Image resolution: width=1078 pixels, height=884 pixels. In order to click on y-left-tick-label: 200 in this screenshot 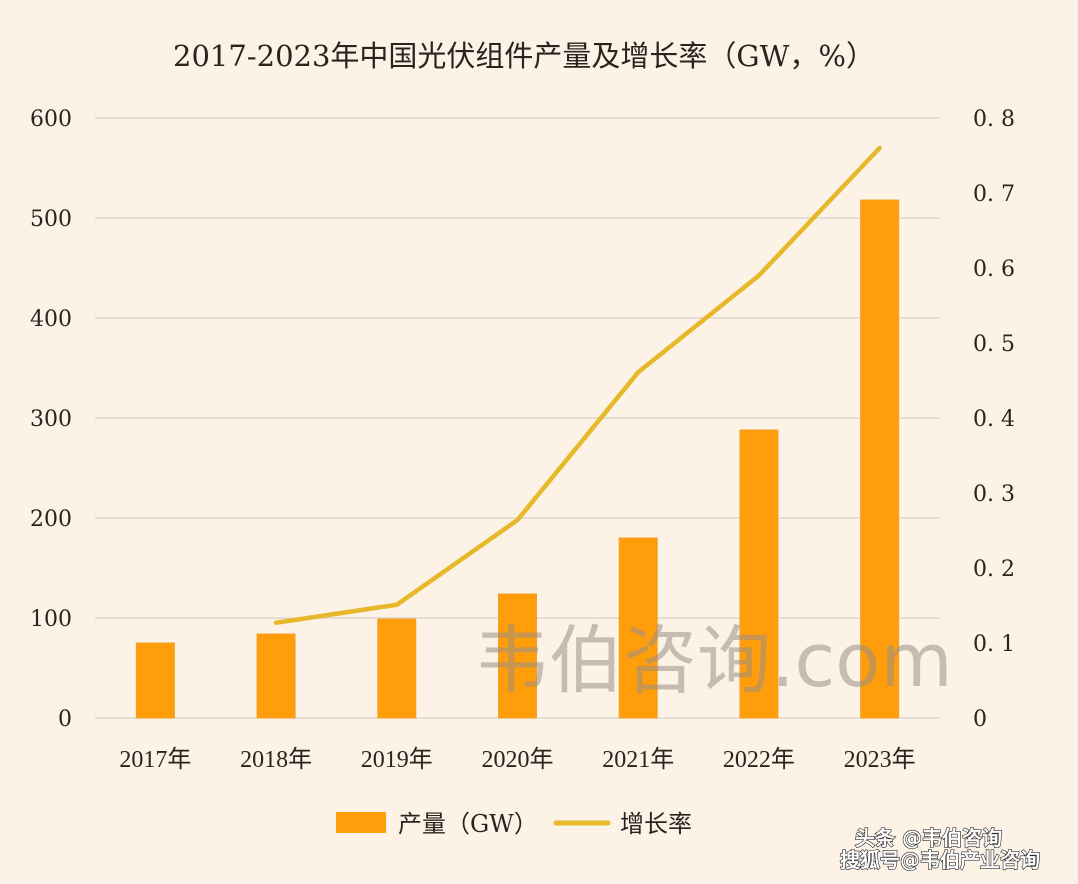, I will do `click(51, 519)`.